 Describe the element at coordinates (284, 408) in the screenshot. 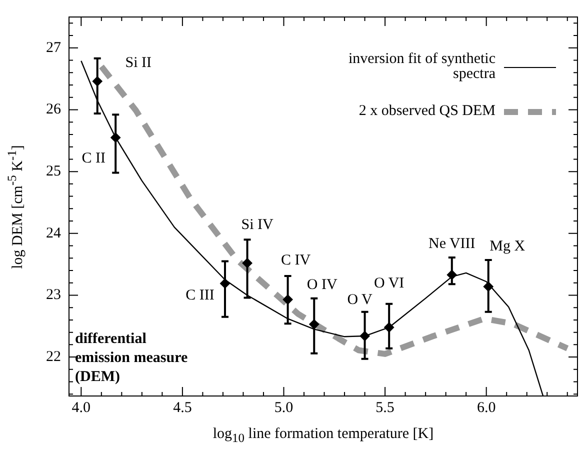

I see `x-tick-label: 5.0` at that location.